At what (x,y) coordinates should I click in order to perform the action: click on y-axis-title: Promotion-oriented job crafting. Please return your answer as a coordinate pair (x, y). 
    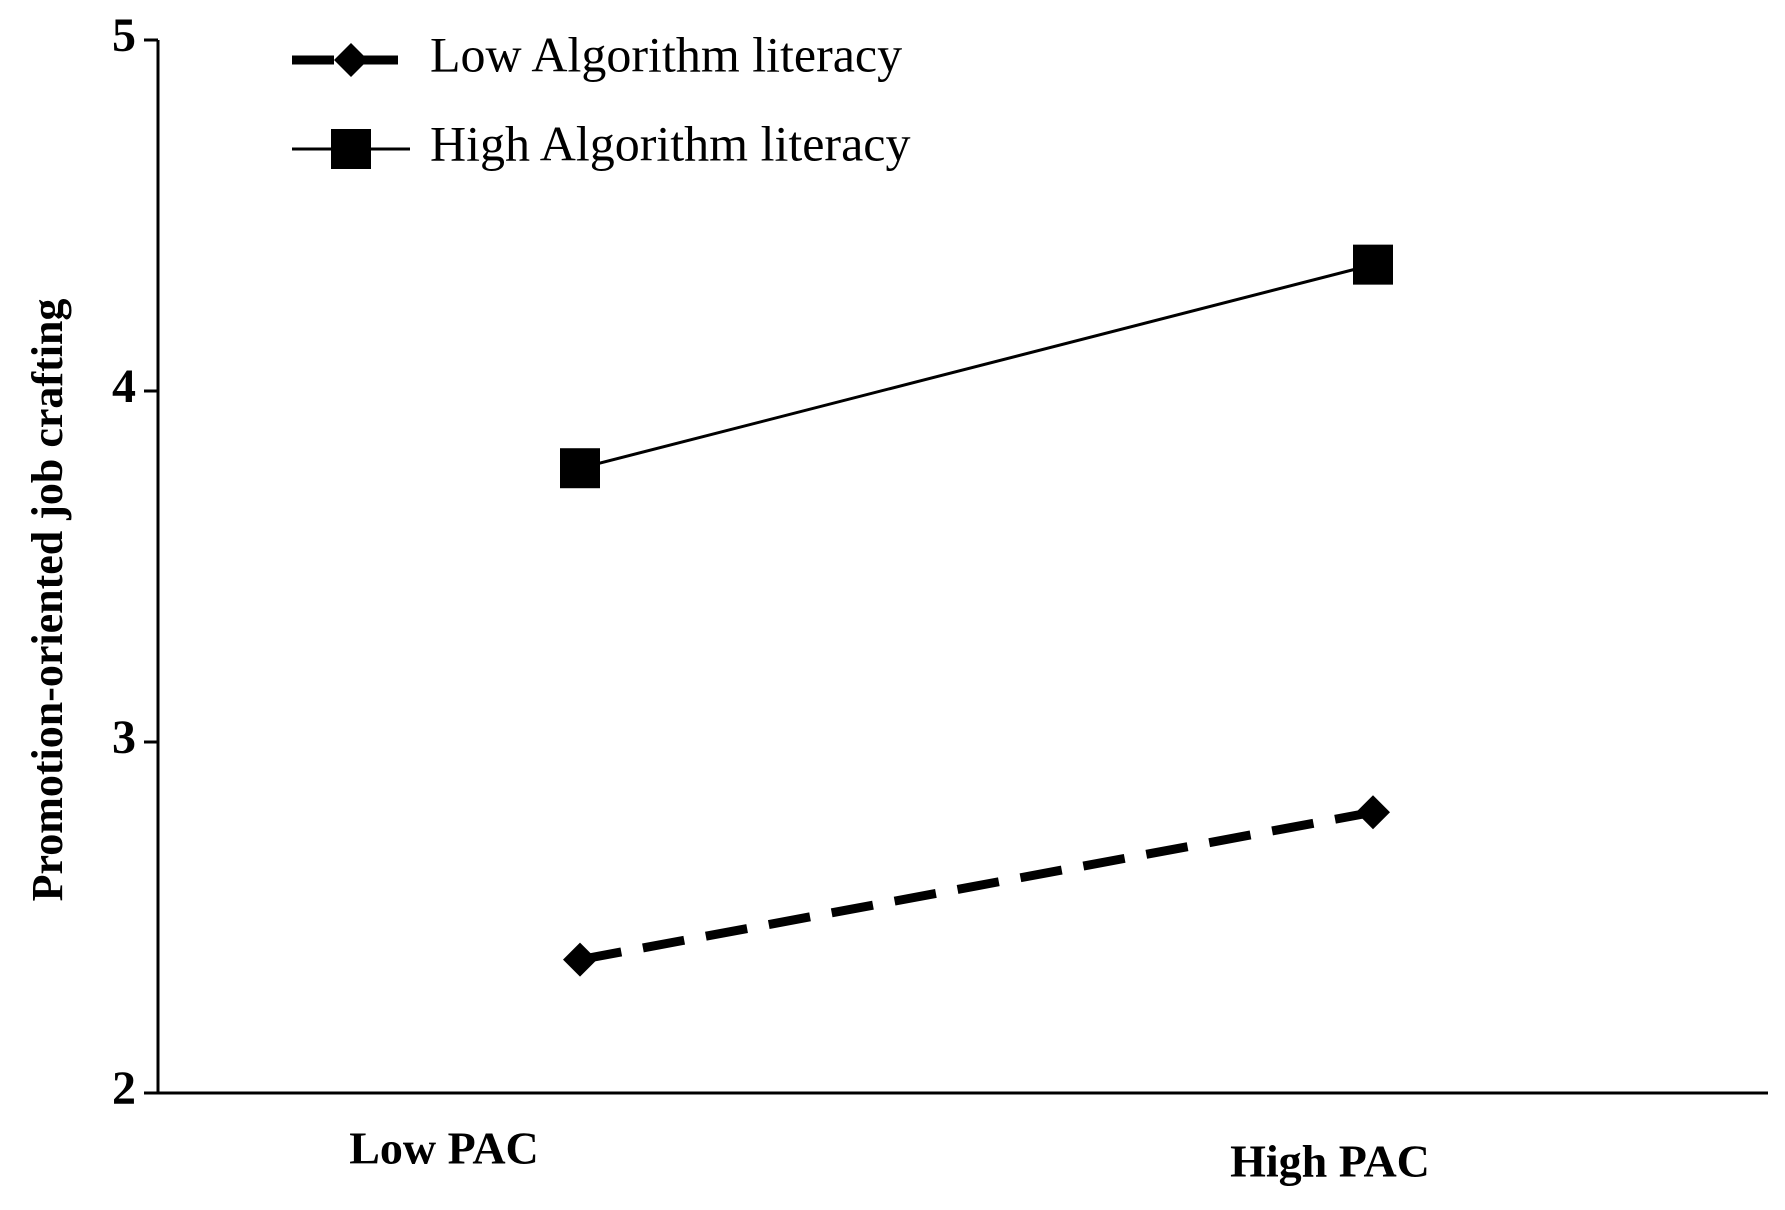
    Looking at the image, I should click on (47, 600).